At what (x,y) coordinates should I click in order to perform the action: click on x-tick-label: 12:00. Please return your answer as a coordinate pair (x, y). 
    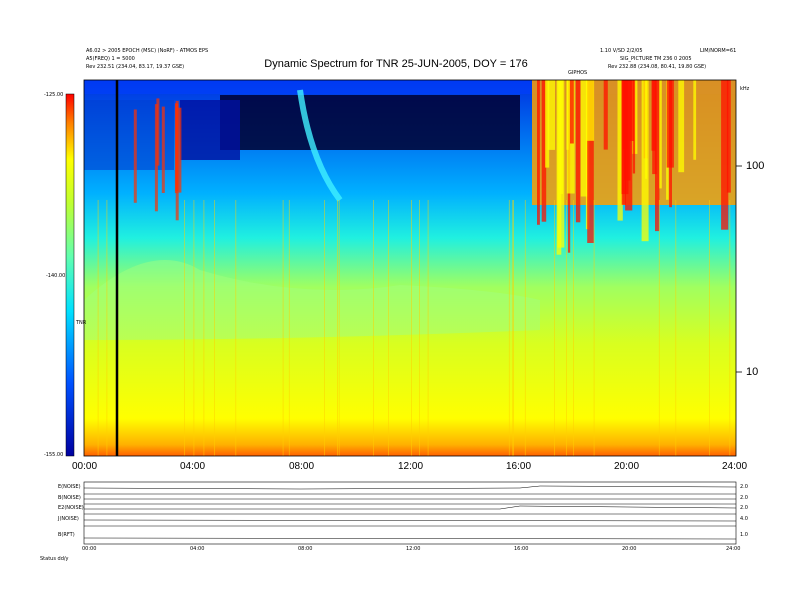
    Looking at the image, I should click on (411, 466).